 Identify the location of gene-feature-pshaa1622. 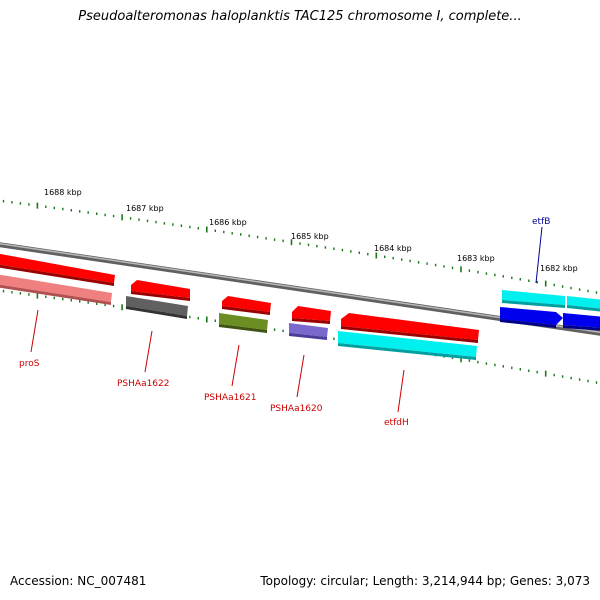
(158, 299).